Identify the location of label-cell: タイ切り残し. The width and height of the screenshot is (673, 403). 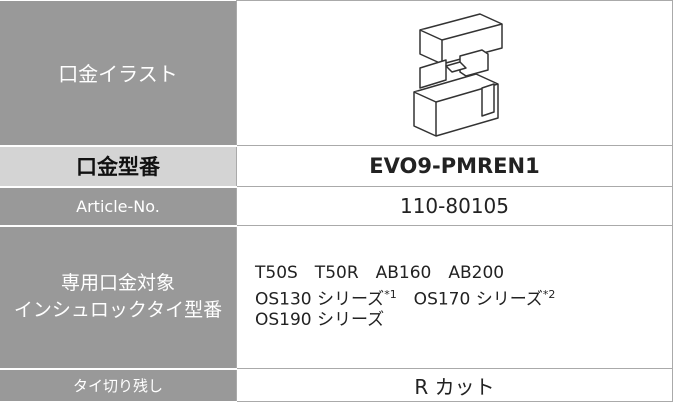
(118, 385).